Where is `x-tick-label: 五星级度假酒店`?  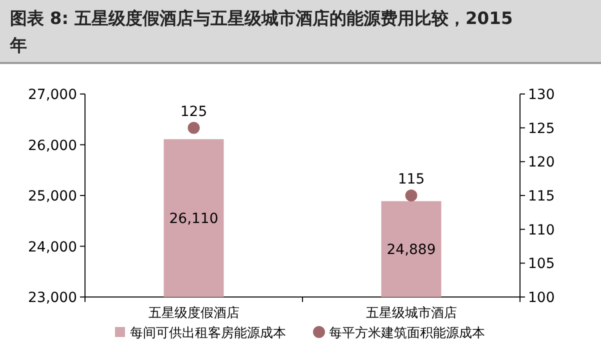
x-tick-label: 五星级度假酒店 is located at coordinates (194, 313).